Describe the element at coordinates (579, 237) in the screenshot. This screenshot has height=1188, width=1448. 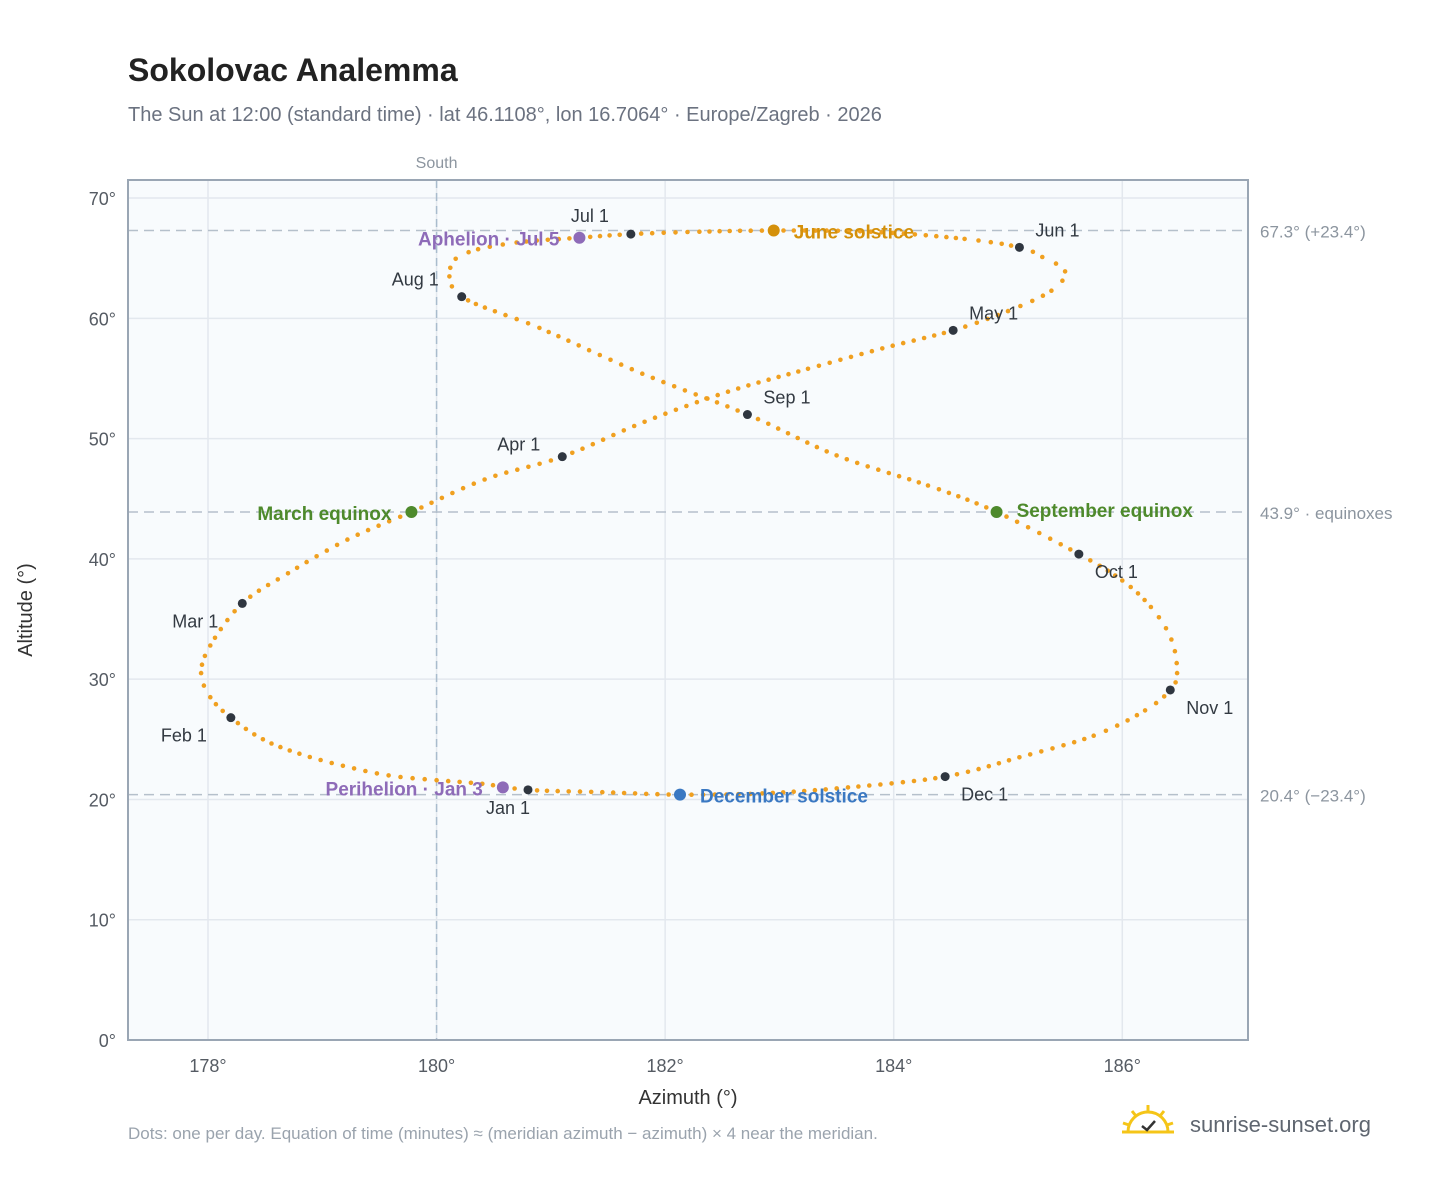
I see `event-marker` at that location.